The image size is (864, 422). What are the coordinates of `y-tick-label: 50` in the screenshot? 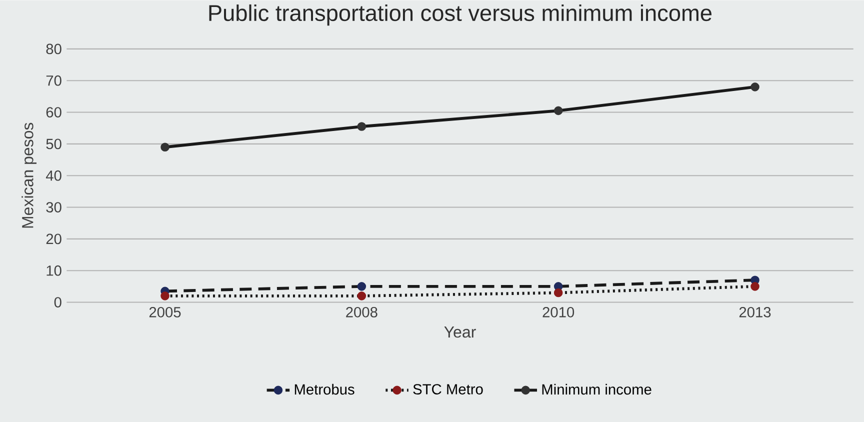 It's located at (54, 144).